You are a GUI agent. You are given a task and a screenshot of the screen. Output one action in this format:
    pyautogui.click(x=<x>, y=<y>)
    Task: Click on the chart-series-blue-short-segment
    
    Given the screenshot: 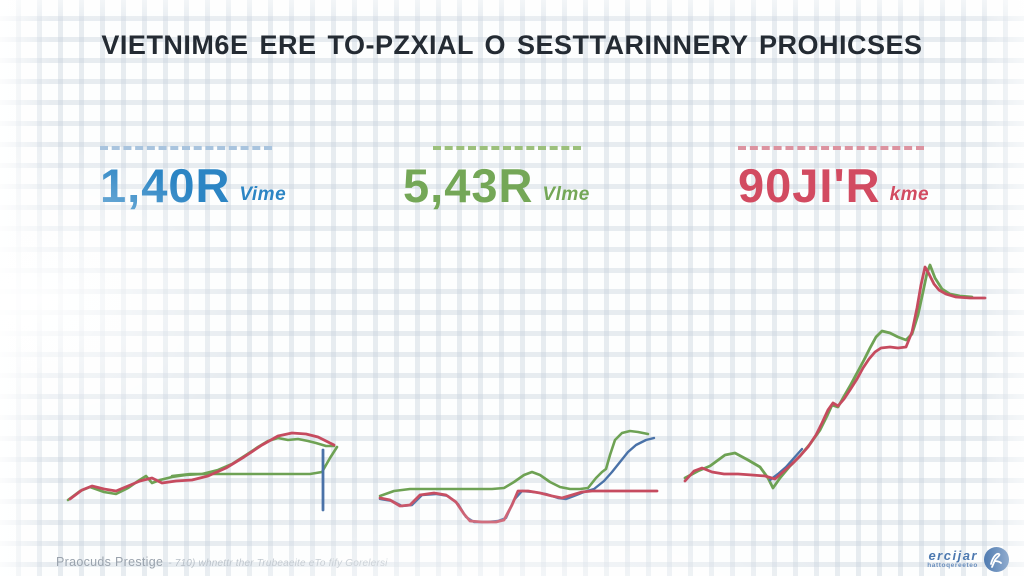 What is the action you would take?
    pyautogui.click(x=786, y=464)
    